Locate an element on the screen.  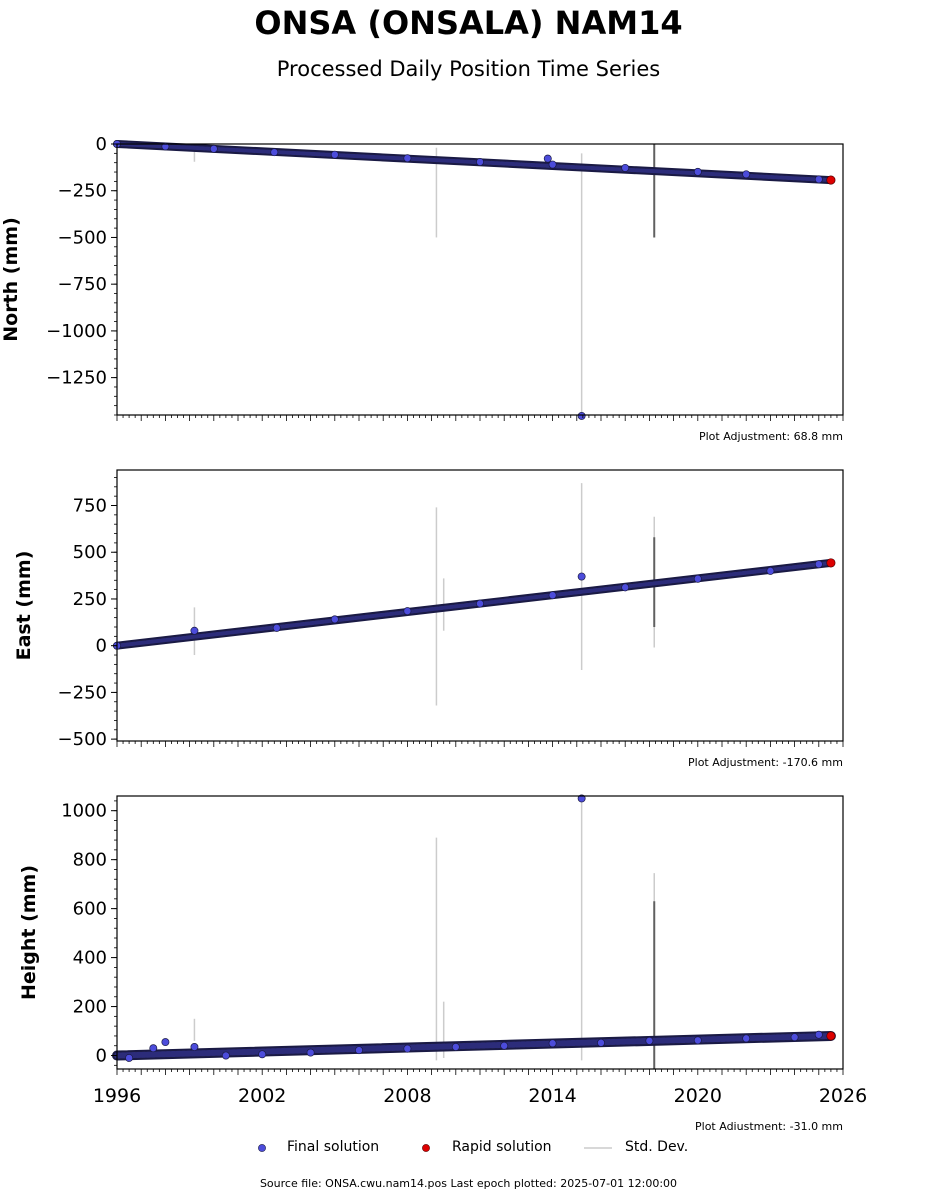
legend-rapid-marker is located at coordinates (426, 1148).